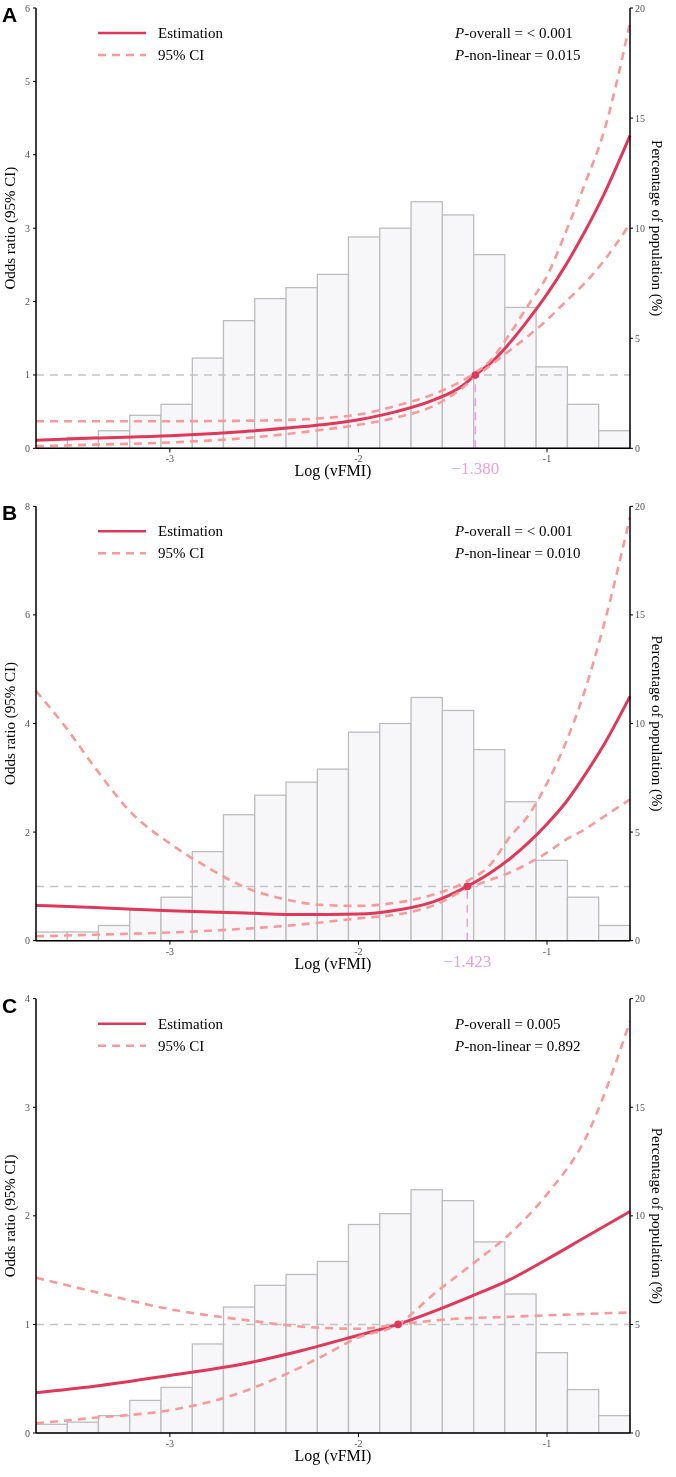 This screenshot has height=1477, width=676. Describe the element at coordinates (517, 55) in the screenshot. I see `annotation: P-non-linear = 0.015` at that location.